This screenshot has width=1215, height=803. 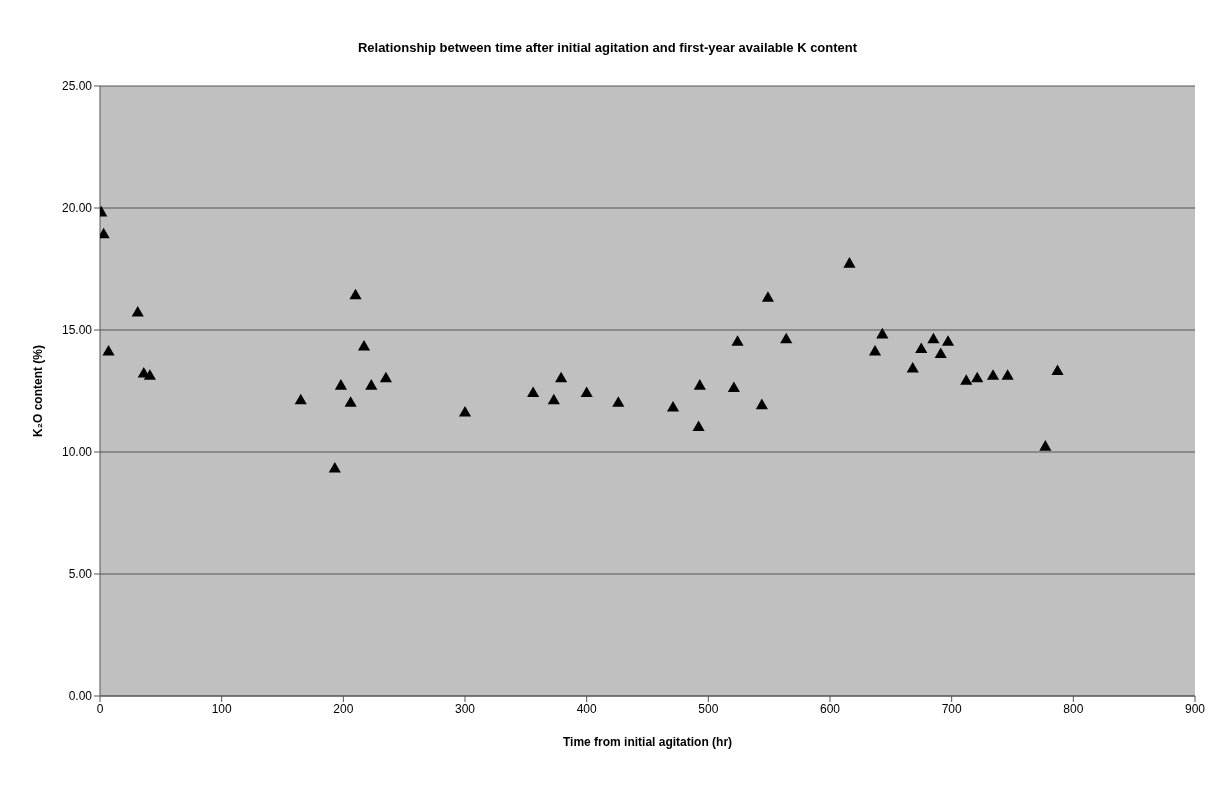 I want to click on x-tick-label: 800, so click(x=1073, y=708).